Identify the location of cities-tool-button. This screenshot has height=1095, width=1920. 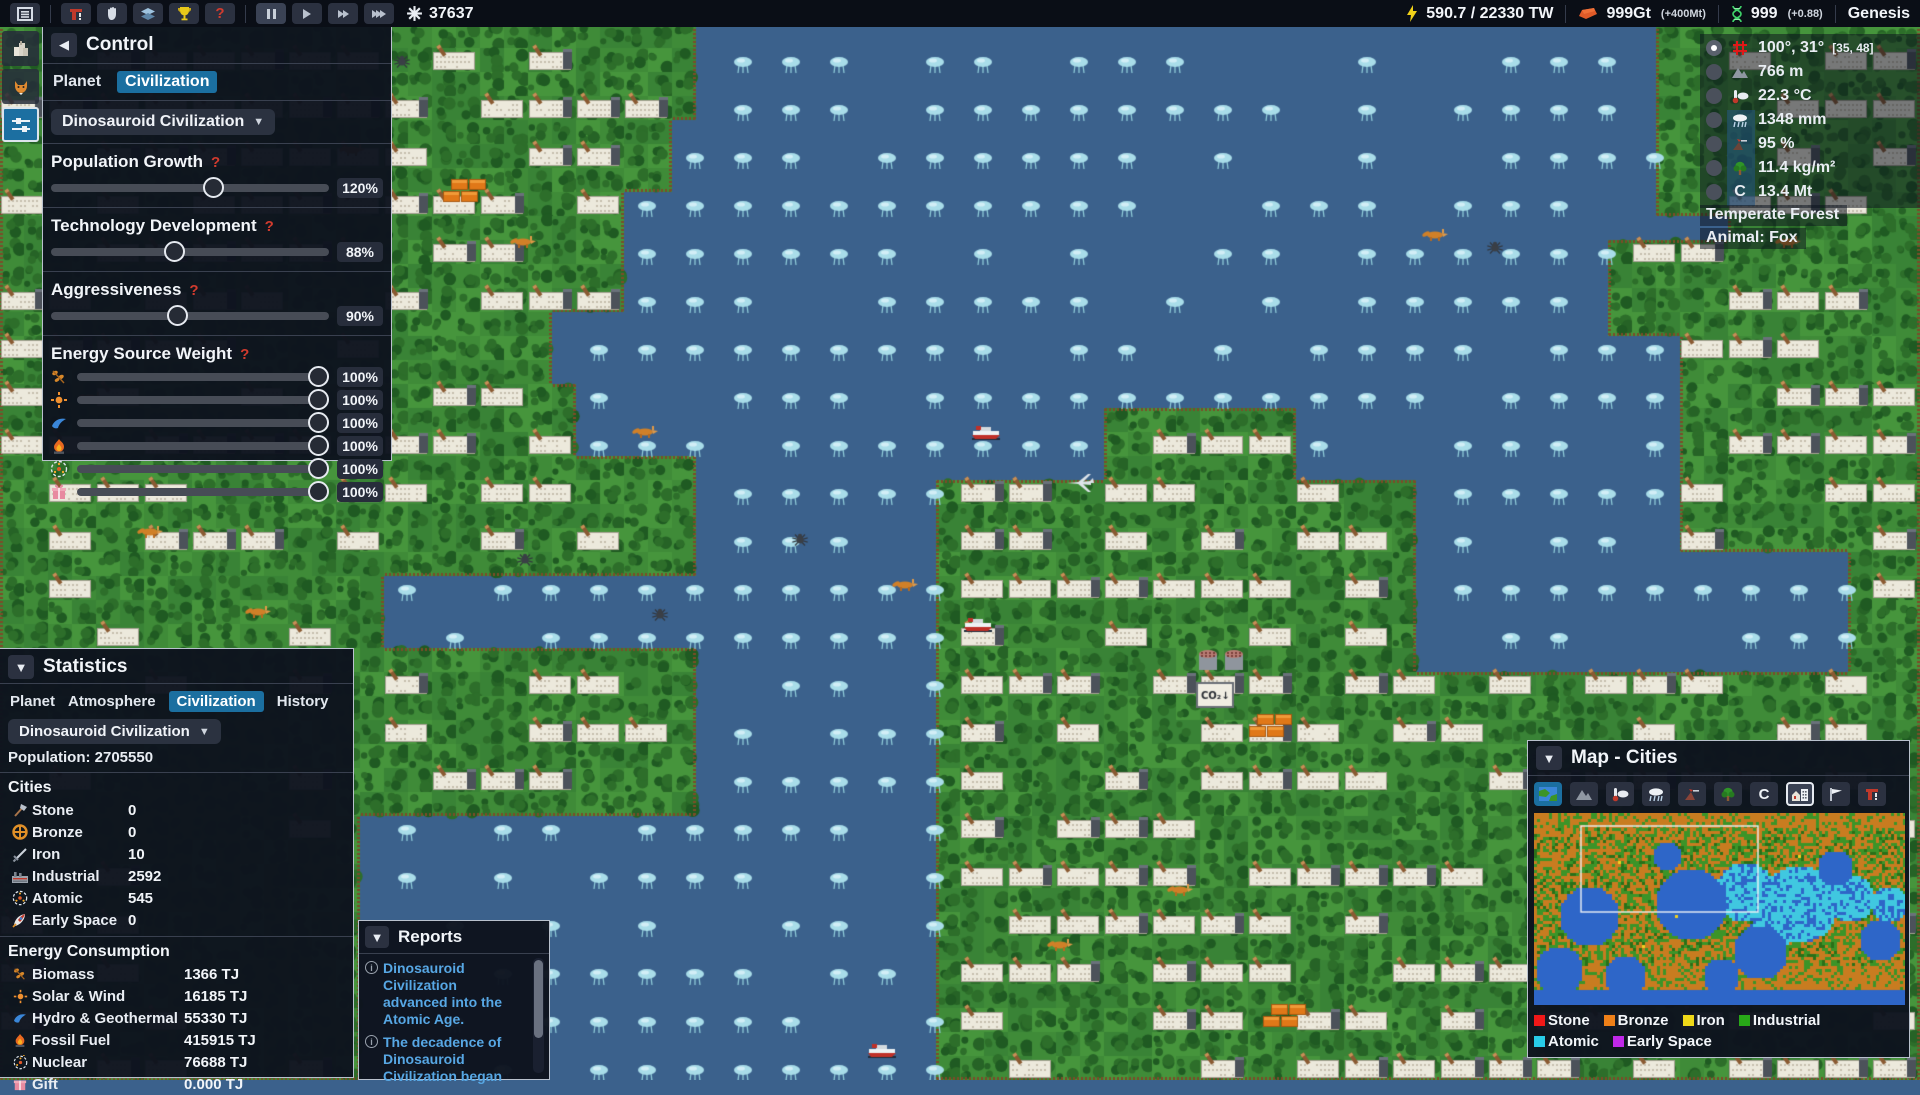
(20, 48).